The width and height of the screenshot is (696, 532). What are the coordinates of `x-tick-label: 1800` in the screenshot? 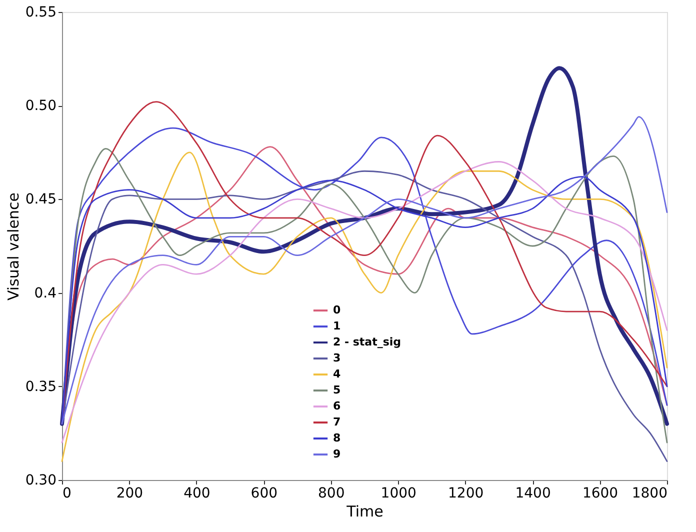 It's located at (650, 494).